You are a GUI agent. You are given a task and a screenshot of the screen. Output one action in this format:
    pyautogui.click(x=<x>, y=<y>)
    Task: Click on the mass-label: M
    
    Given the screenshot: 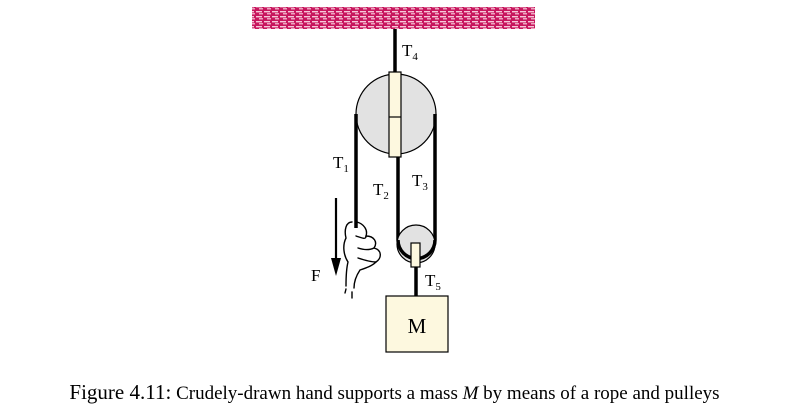 What is the action you would take?
    pyautogui.click(x=417, y=326)
    